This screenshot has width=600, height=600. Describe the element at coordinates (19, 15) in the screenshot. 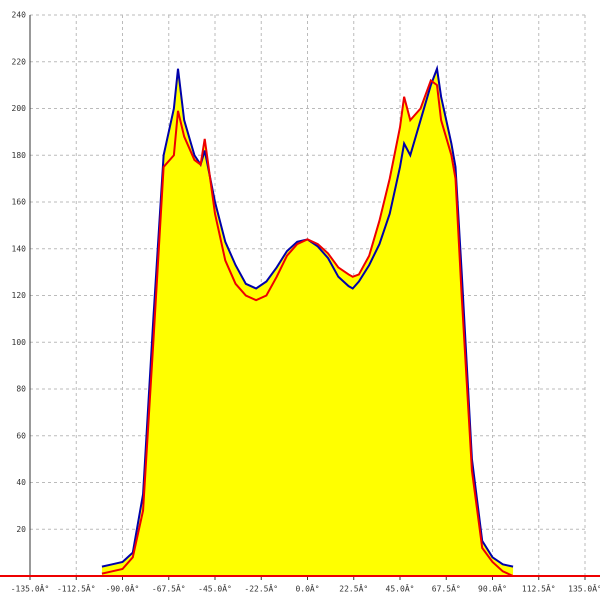

I see `y-tick-label: 240` at that location.